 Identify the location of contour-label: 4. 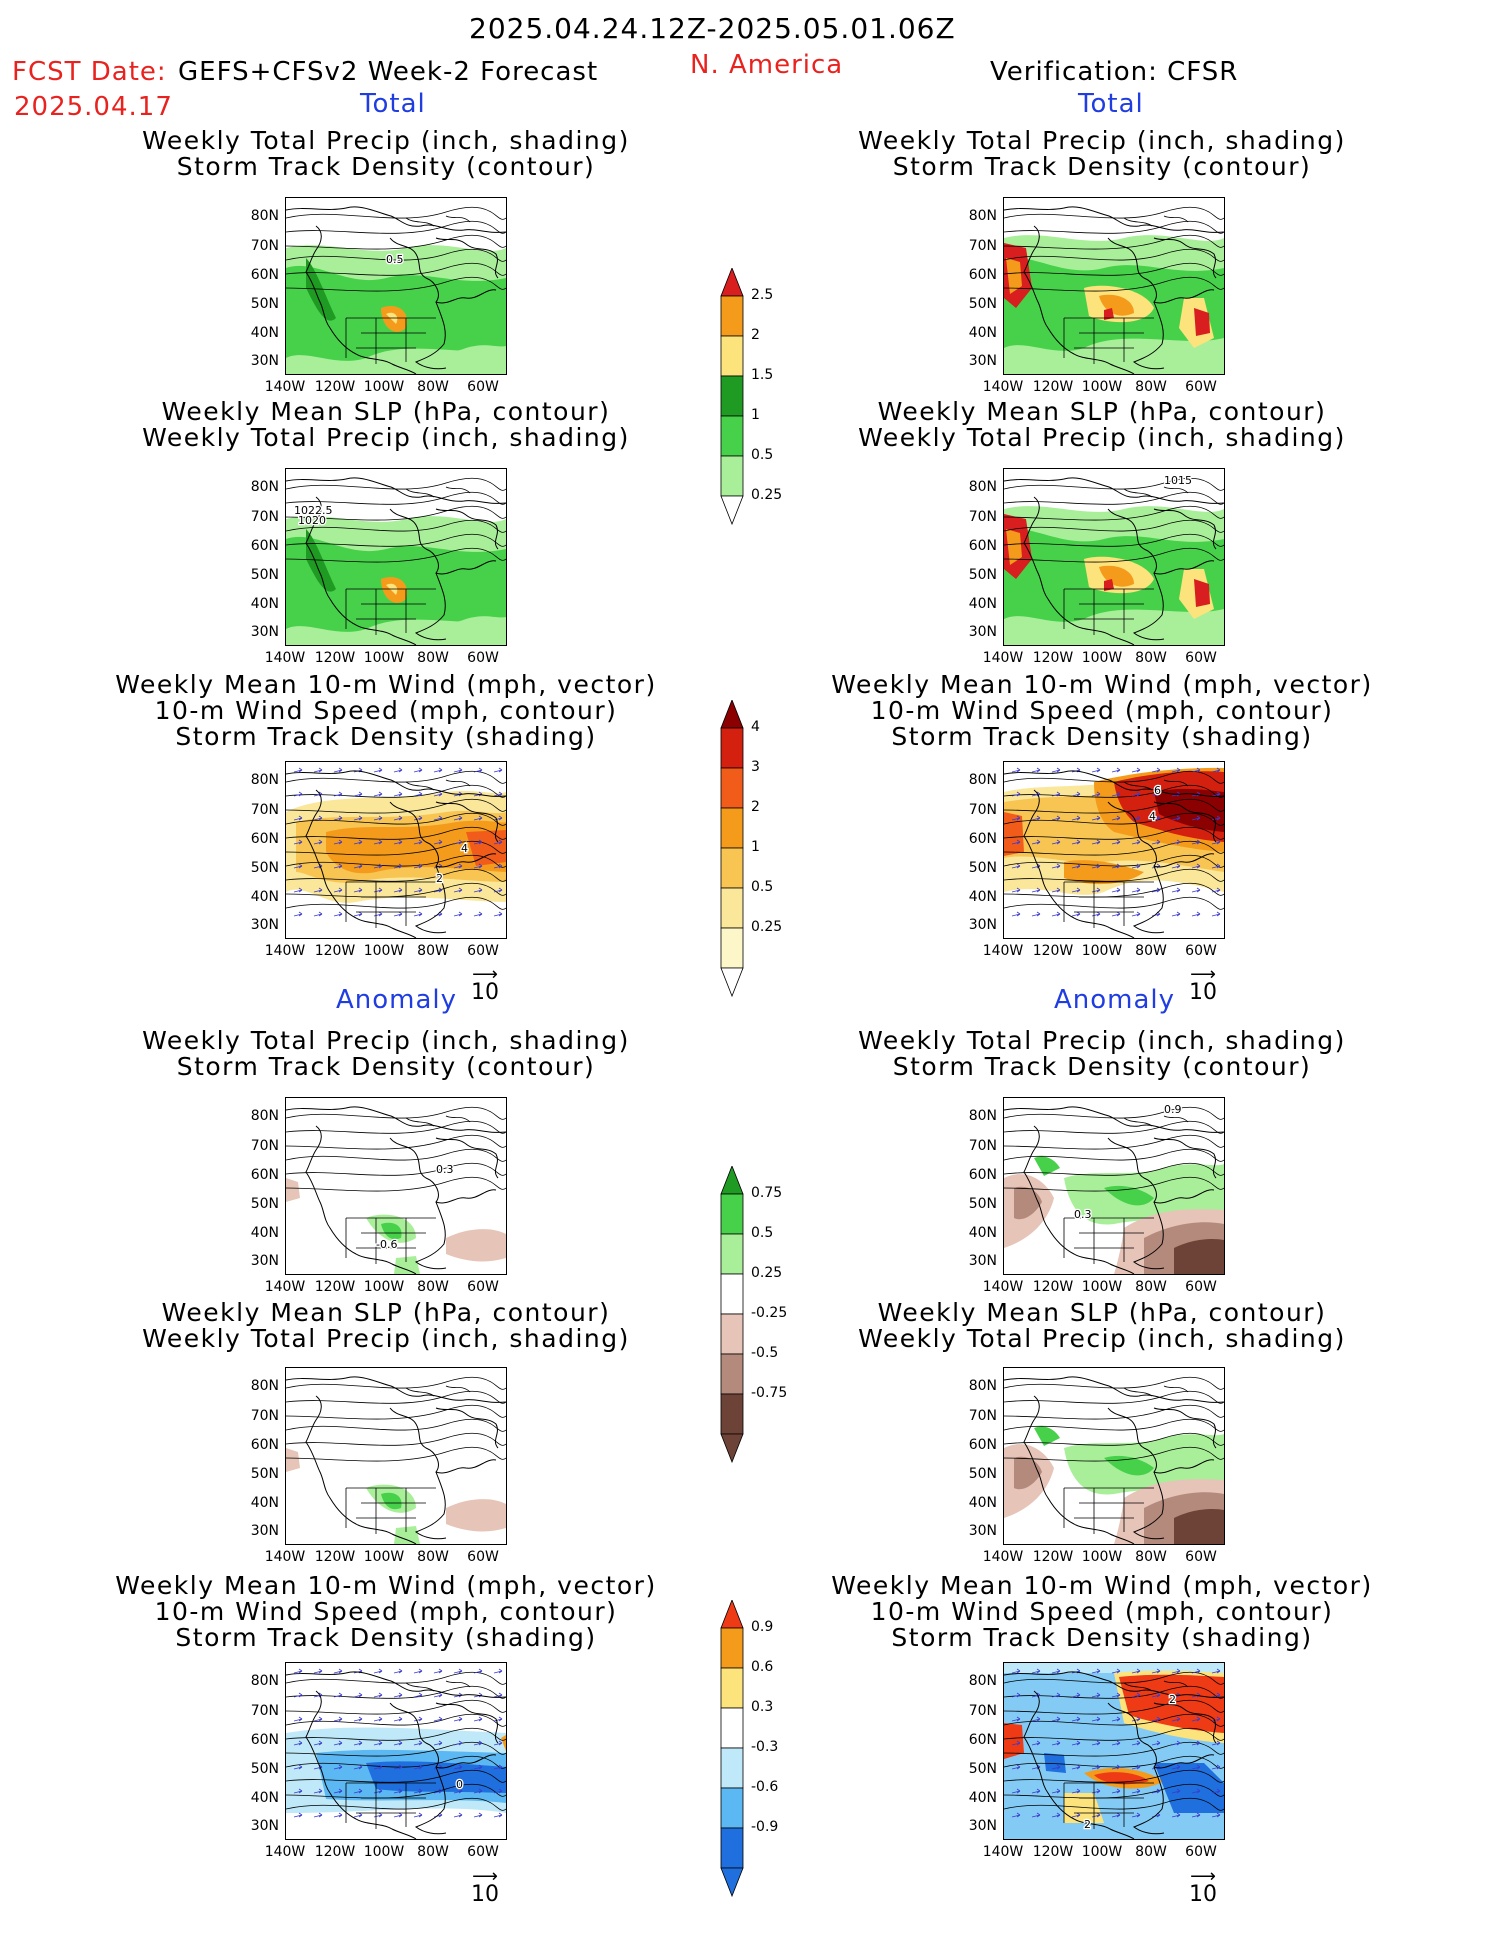
(464, 848).